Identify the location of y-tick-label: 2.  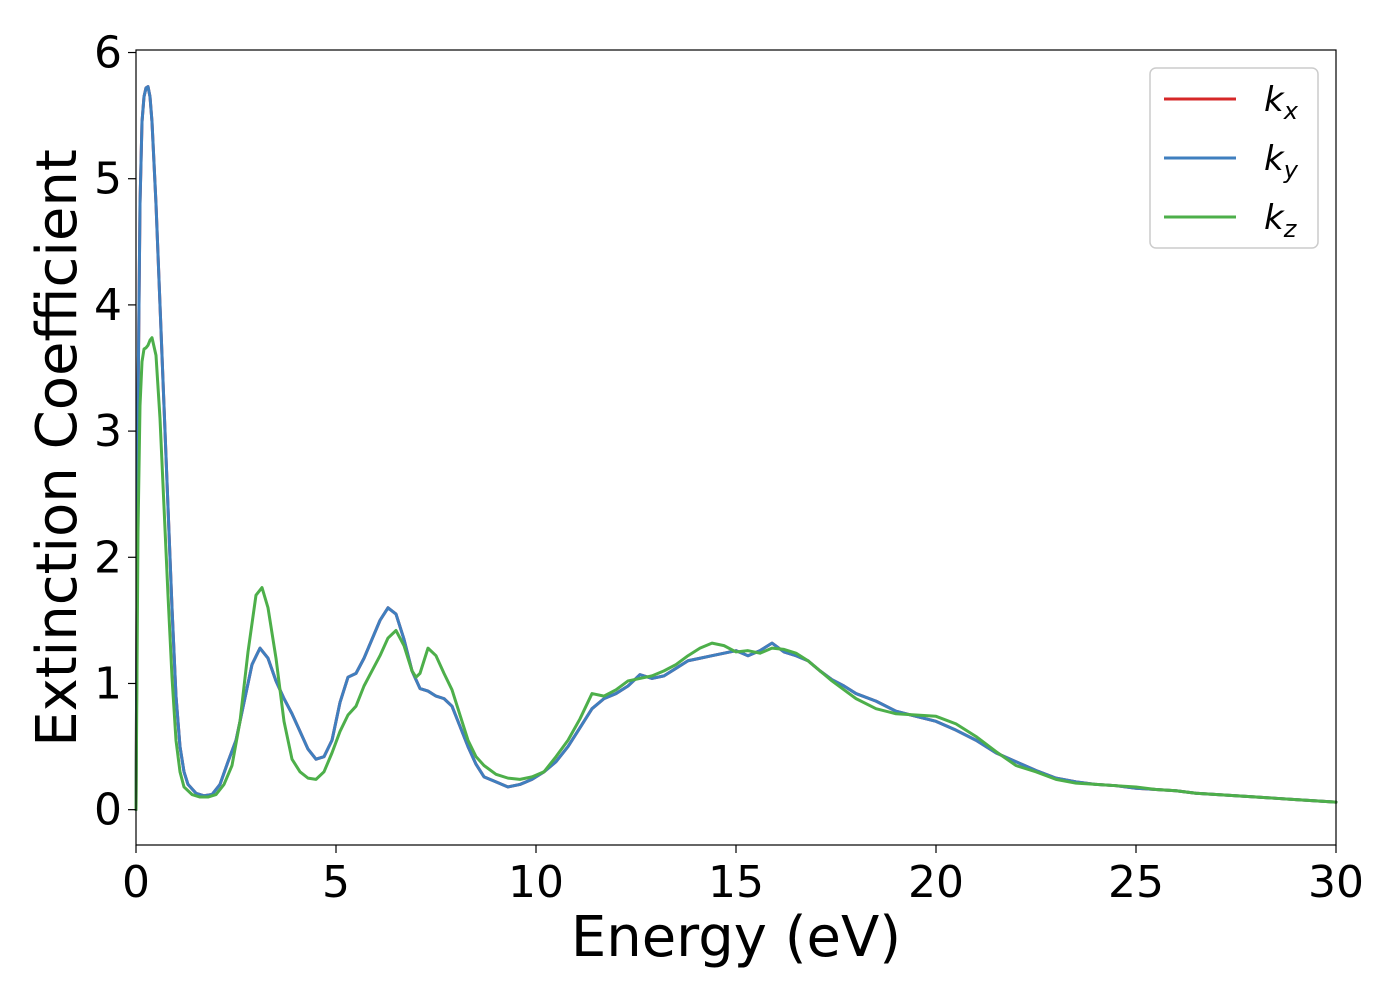
(108, 557).